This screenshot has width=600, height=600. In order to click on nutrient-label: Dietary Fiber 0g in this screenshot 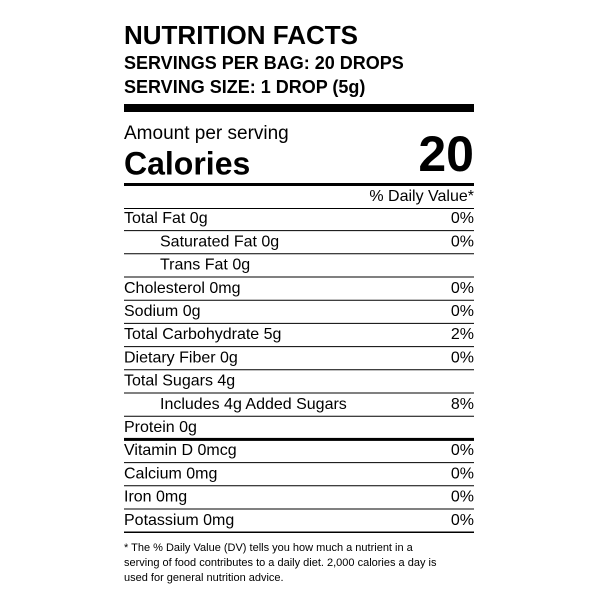, I will do `click(181, 357)`.